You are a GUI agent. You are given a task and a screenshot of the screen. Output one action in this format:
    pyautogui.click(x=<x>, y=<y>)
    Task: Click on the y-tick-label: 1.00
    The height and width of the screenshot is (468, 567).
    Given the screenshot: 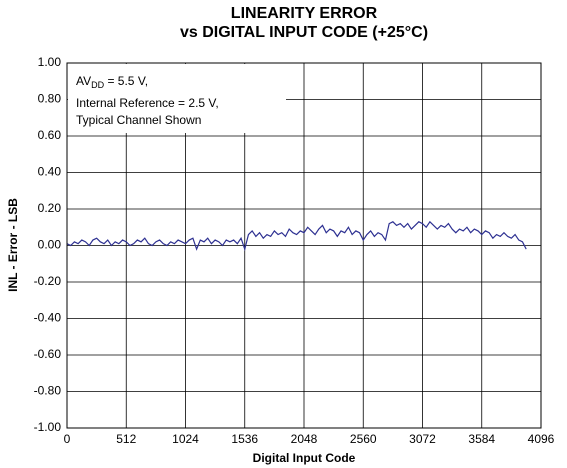 What is the action you would take?
    pyautogui.click(x=50, y=62)
    